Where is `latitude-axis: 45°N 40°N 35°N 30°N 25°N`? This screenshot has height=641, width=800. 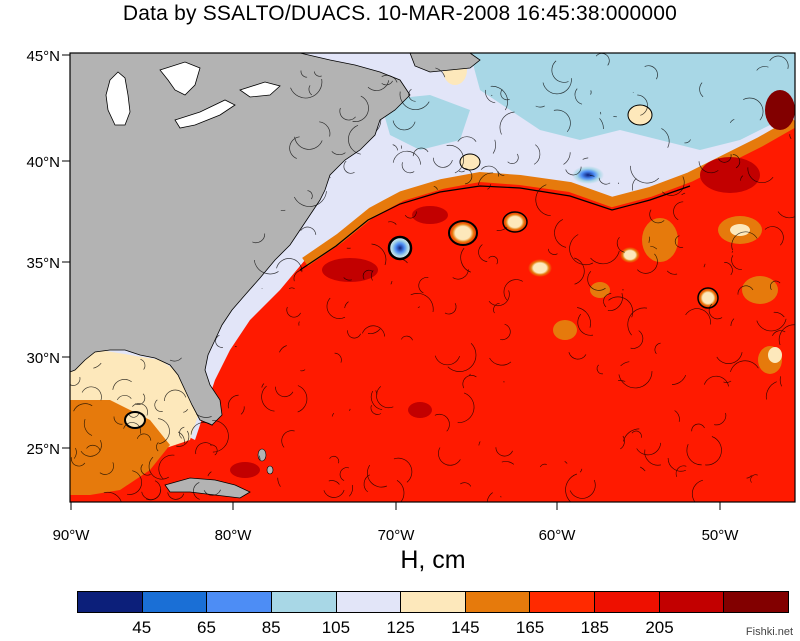 latitude-axis: 45°N 40°N 35°N 30°N 25°N is located at coordinates (48, 253).